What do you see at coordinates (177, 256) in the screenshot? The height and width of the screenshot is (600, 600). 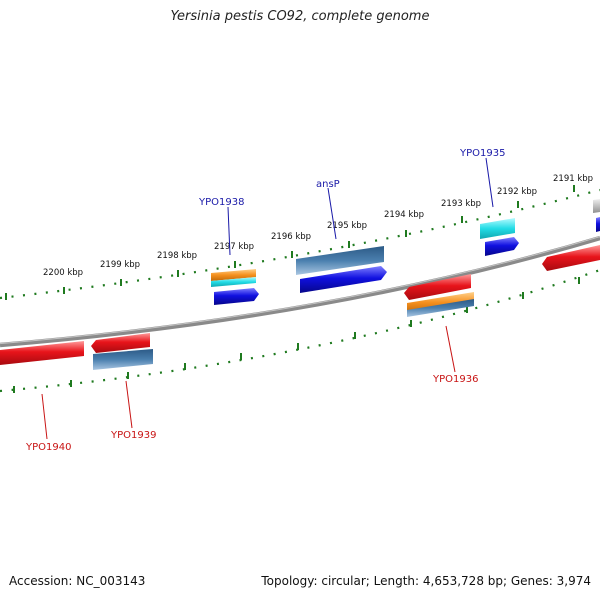 I see `scale-label: 2198 kbp` at bounding box center [177, 256].